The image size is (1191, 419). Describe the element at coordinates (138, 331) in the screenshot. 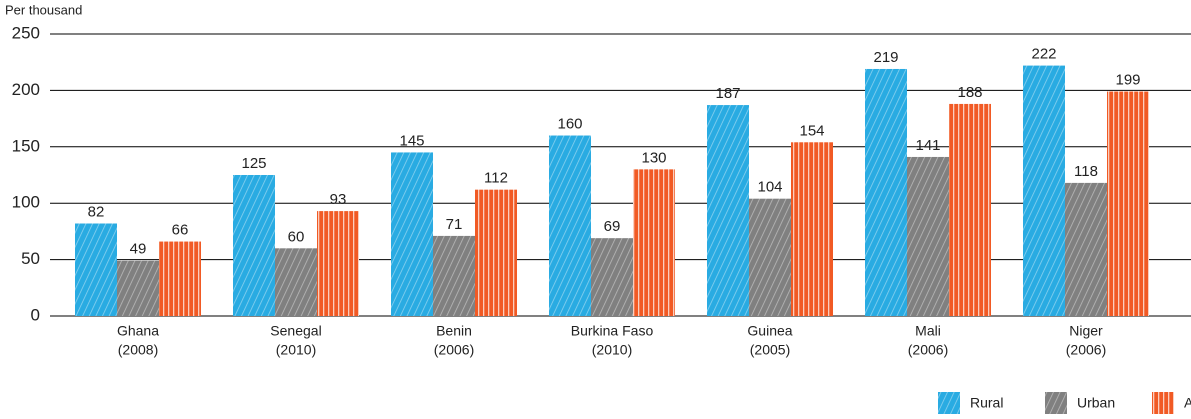

I see `x-tick-label: Ghana` at that location.